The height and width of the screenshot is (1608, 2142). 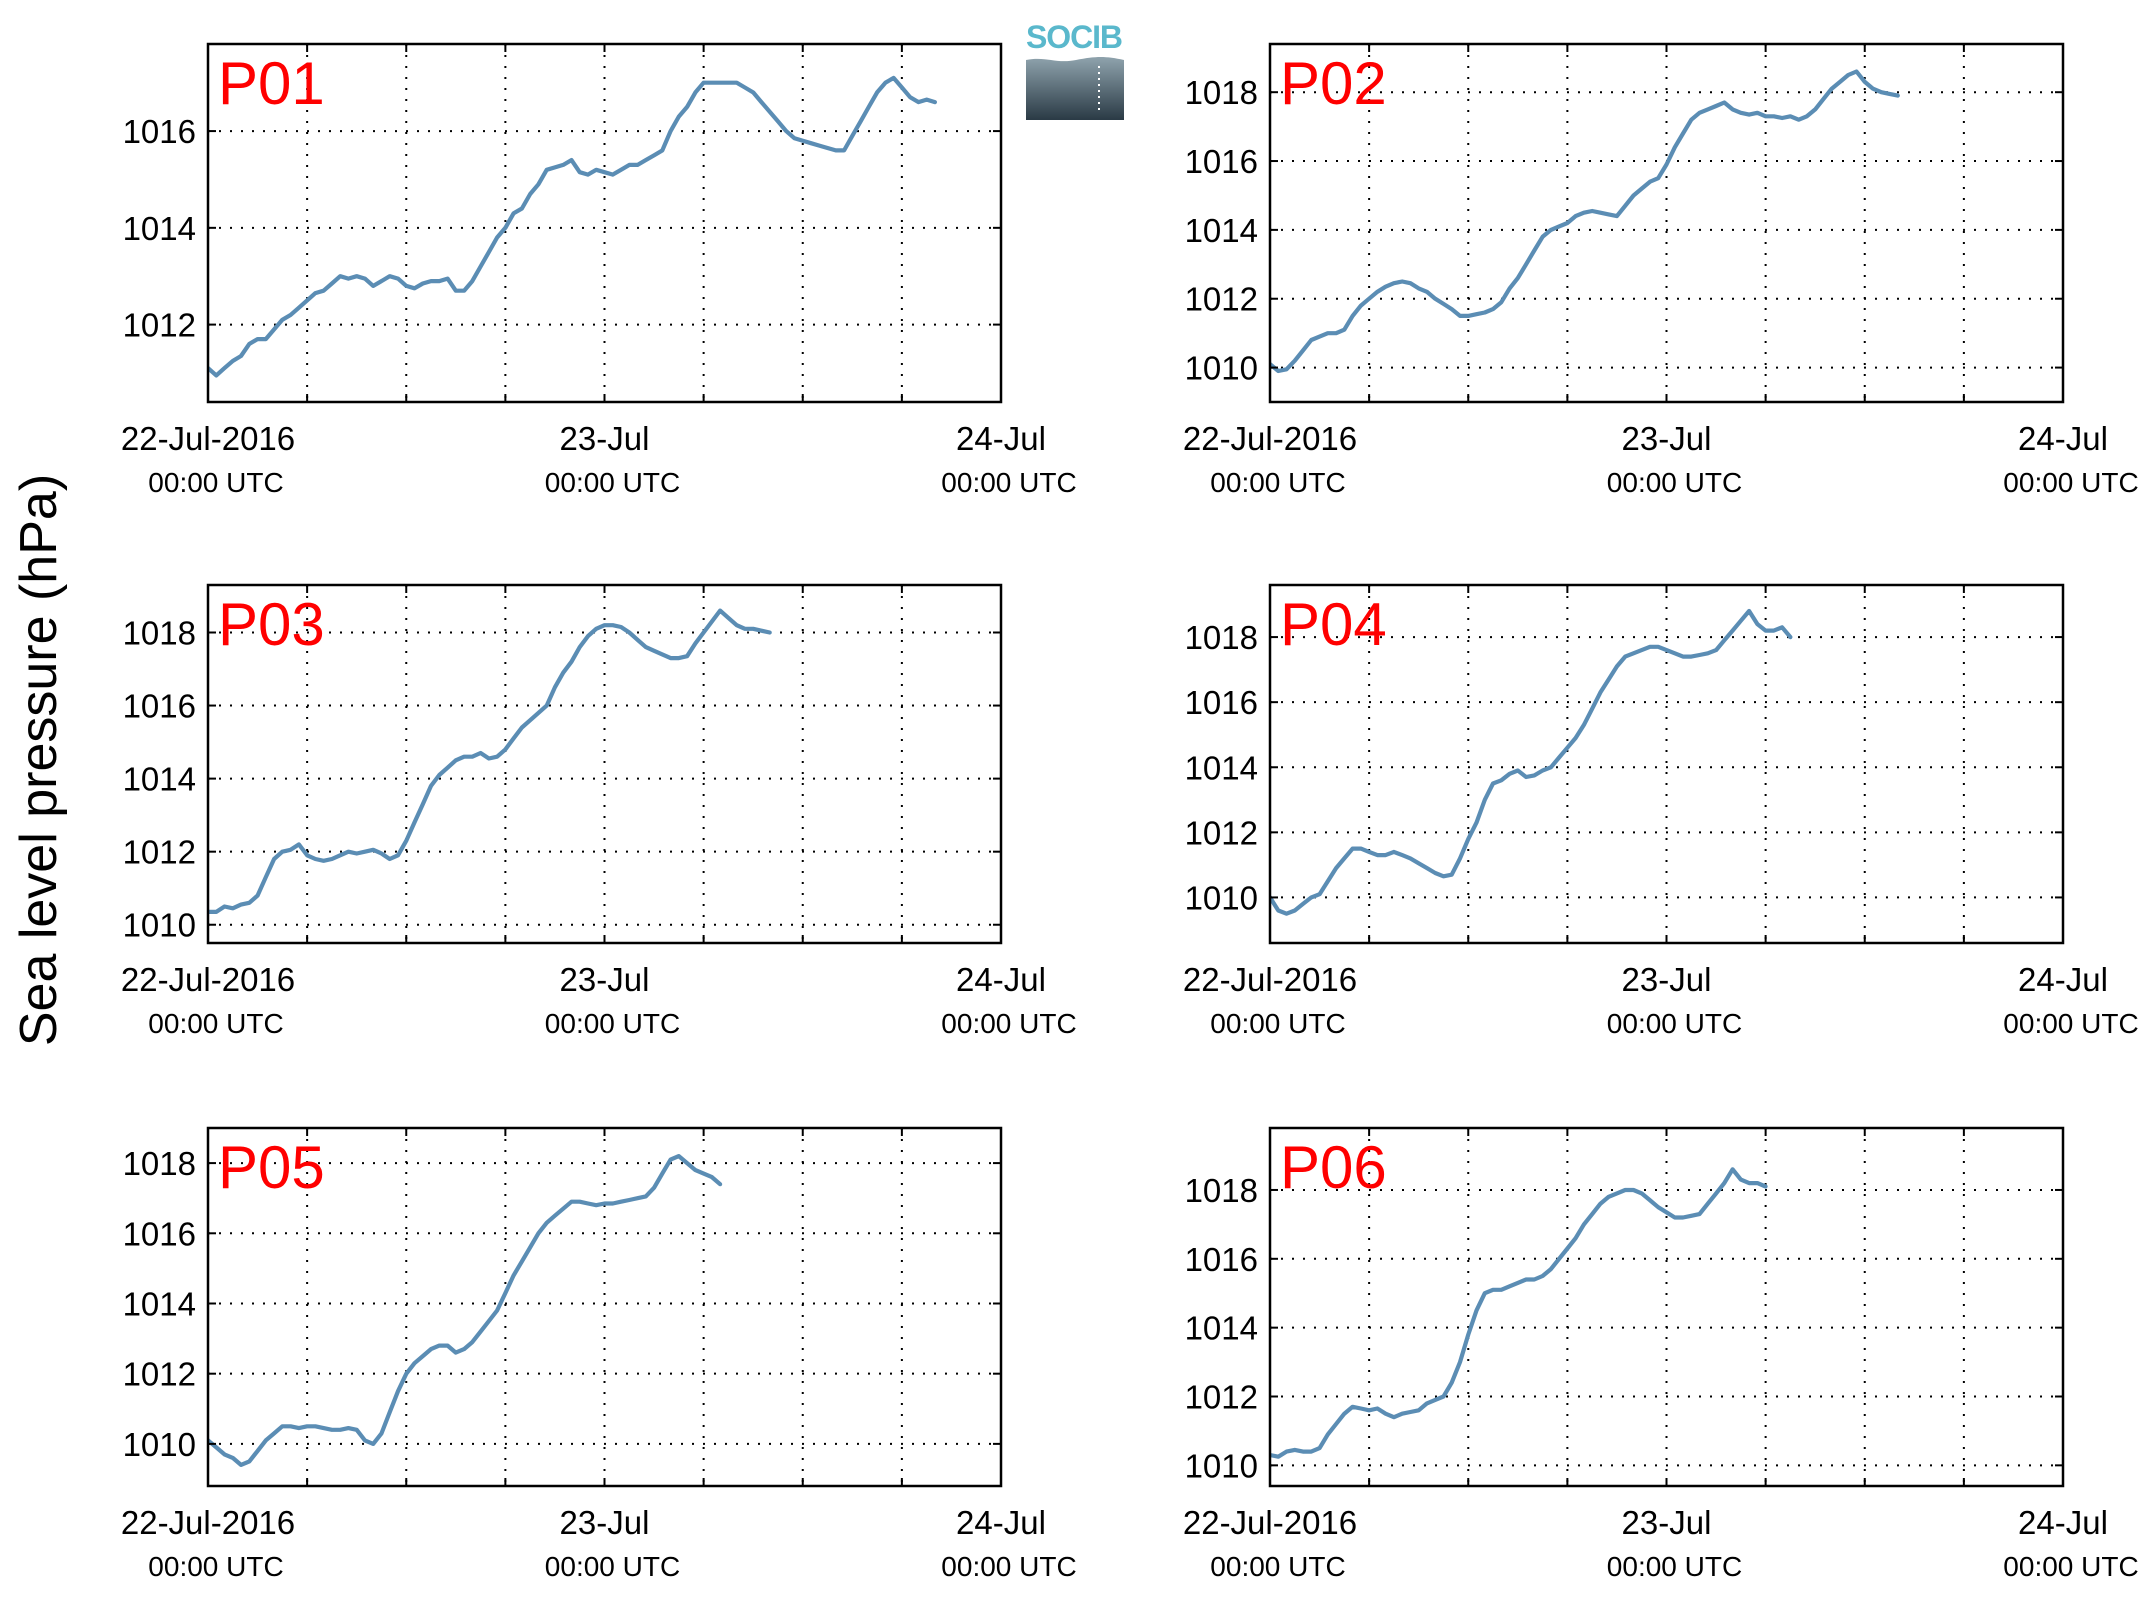 I want to click on panel-title: P02, so click(x=1333, y=83).